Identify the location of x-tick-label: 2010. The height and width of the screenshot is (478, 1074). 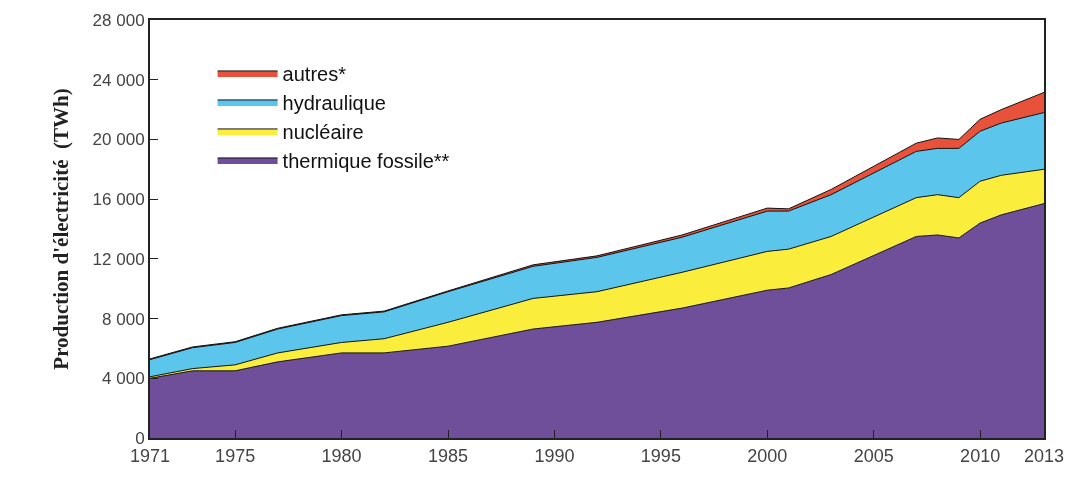
(980, 455).